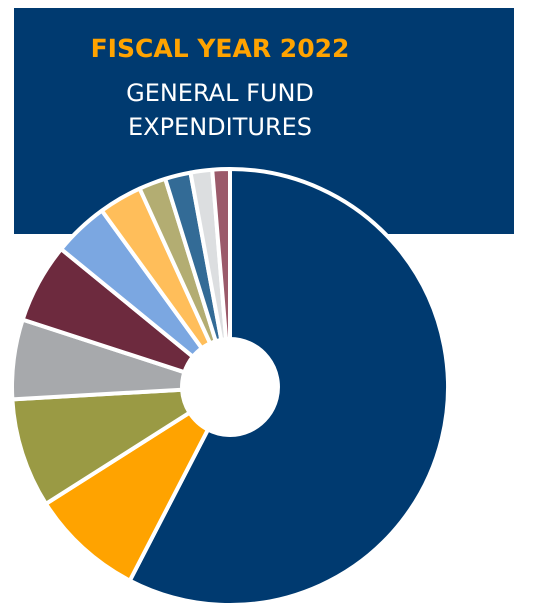  What do you see at coordinates (220, 110) in the screenshot?
I see `chart-subtitle: GENERAL FUND EXPENDITURES` at bounding box center [220, 110].